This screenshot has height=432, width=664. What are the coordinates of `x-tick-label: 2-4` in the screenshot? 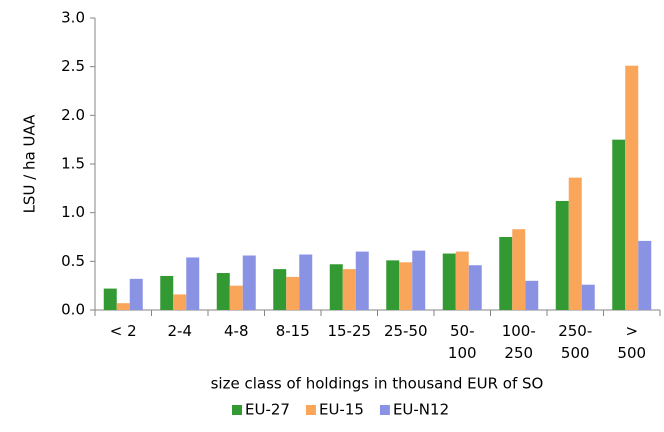 It's located at (180, 331).